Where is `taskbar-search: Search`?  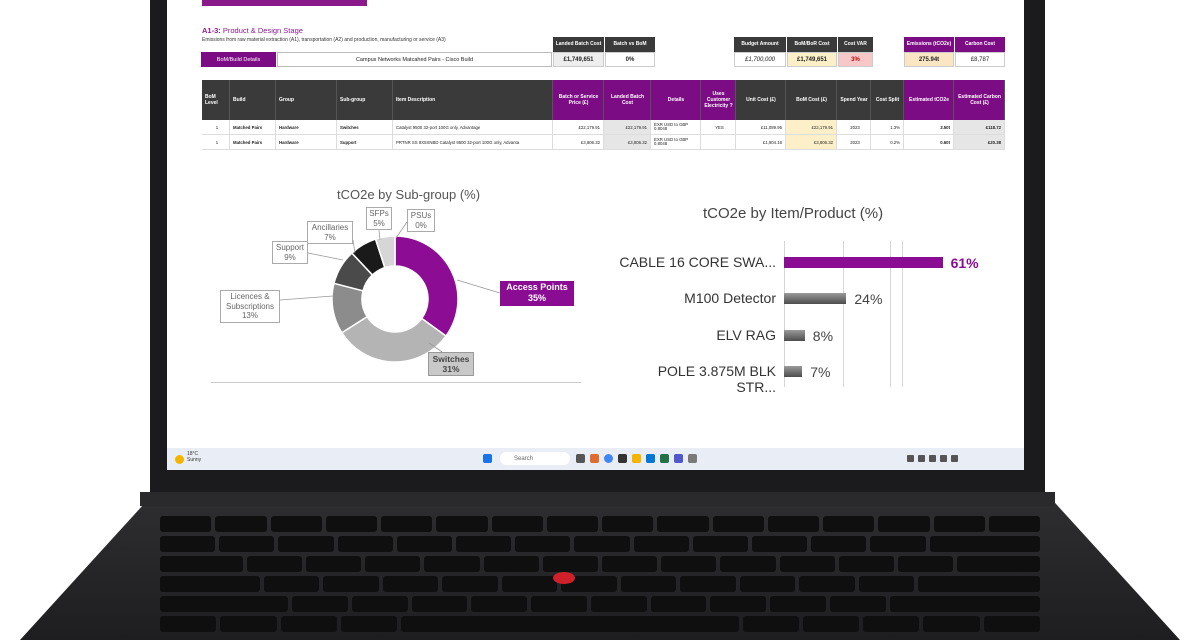
taskbar-search: Search is located at coordinates (535, 458).